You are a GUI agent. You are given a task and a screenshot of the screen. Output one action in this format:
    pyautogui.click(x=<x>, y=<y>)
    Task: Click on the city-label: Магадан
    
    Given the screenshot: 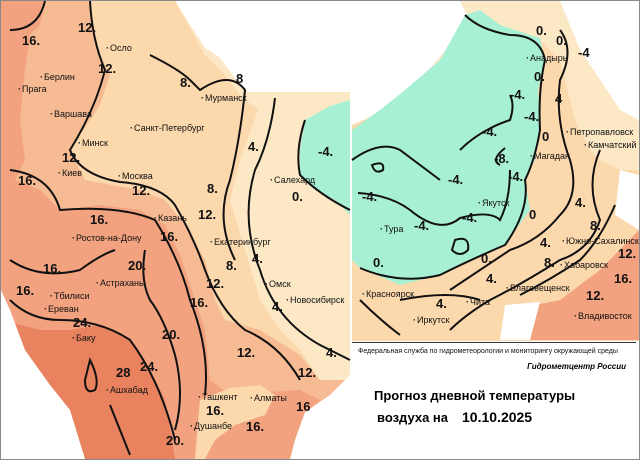 What is the action you would take?
    pyautogui.click(x=550, y=156)
    